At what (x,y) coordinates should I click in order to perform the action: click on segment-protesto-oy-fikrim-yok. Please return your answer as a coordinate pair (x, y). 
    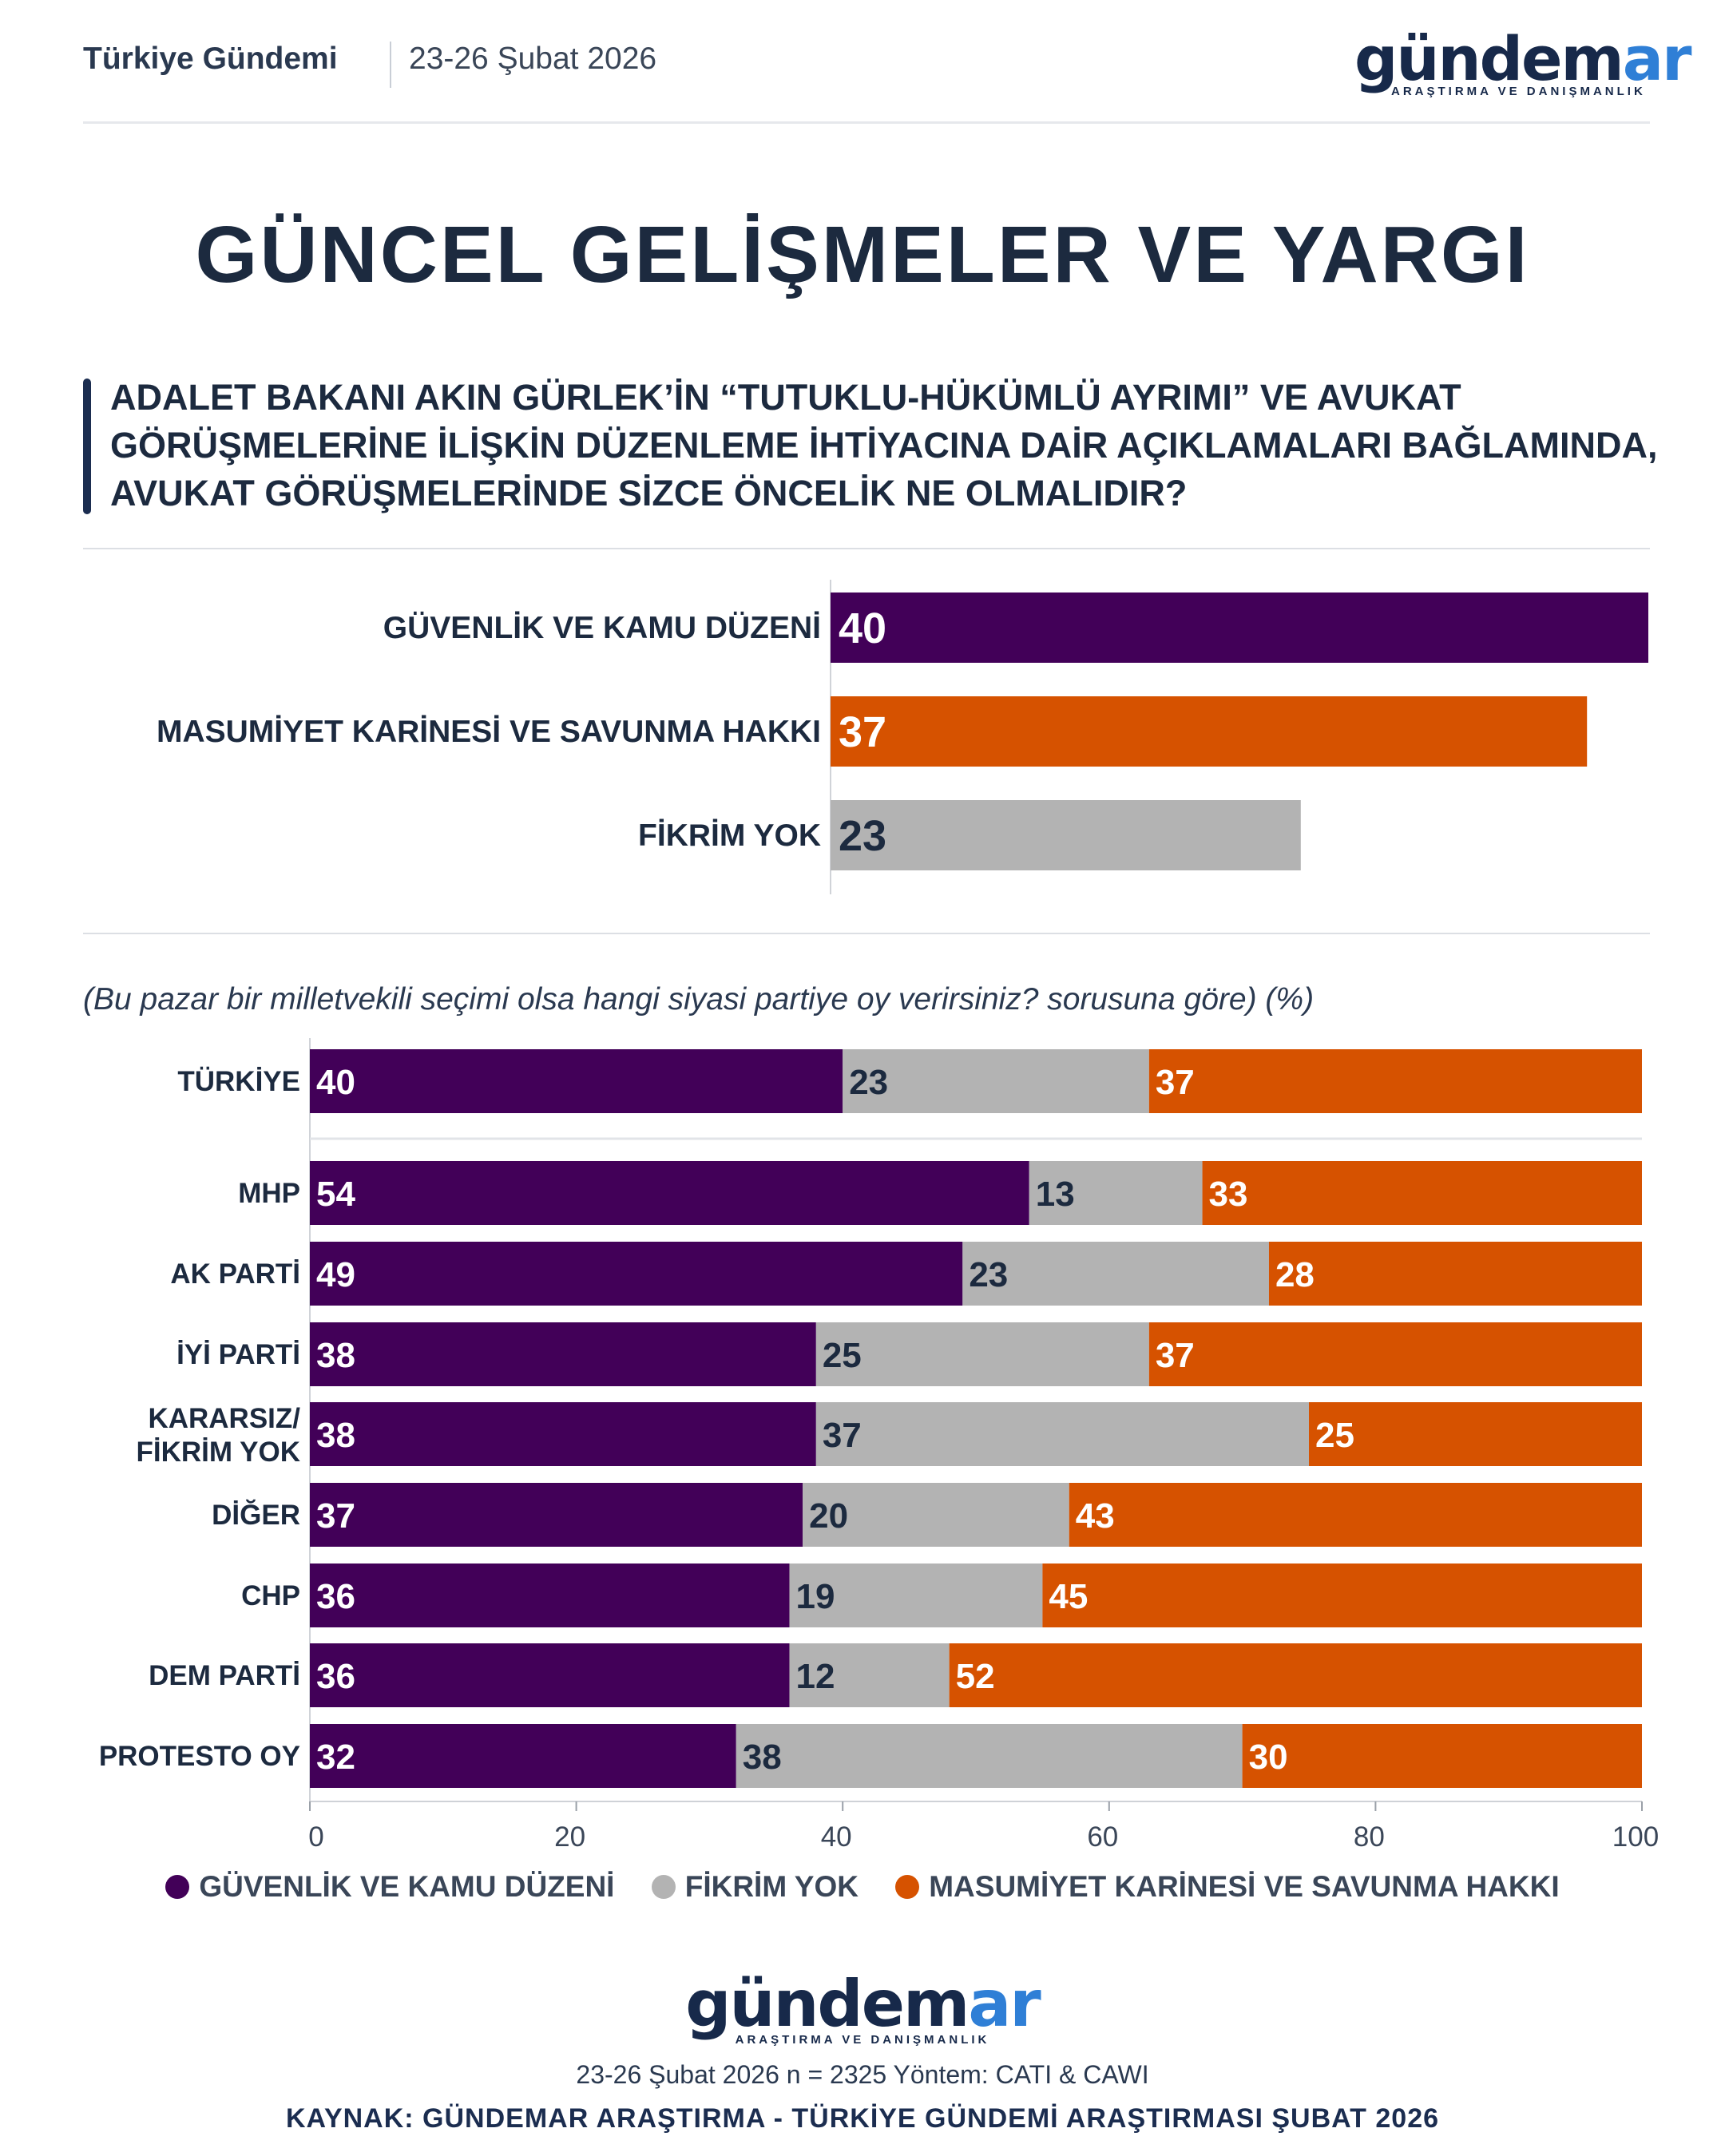
    Looking at the image, I should click on (990, 1756).